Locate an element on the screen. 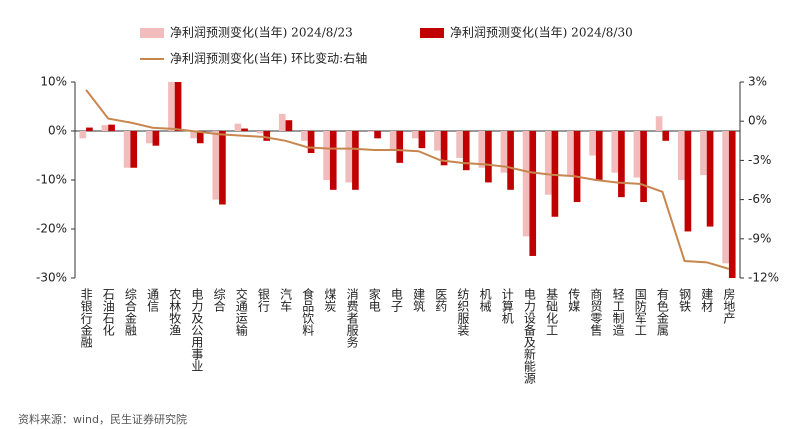  legend-label: 净利润预测变化(当年) 2024/8/23 is located at coordinates (261, 32).